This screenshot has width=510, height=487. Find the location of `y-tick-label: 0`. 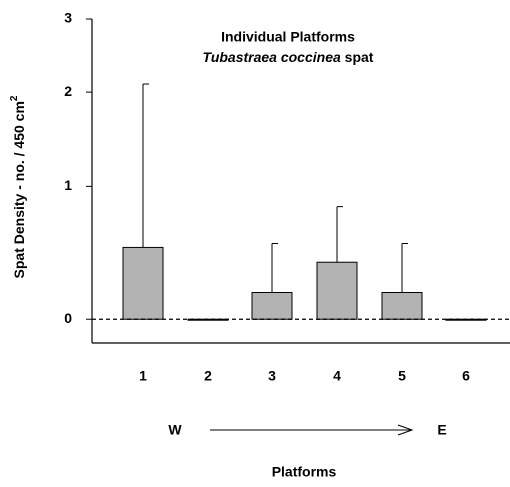

y-tick-label: 0 is located at coordinates (68, 318).